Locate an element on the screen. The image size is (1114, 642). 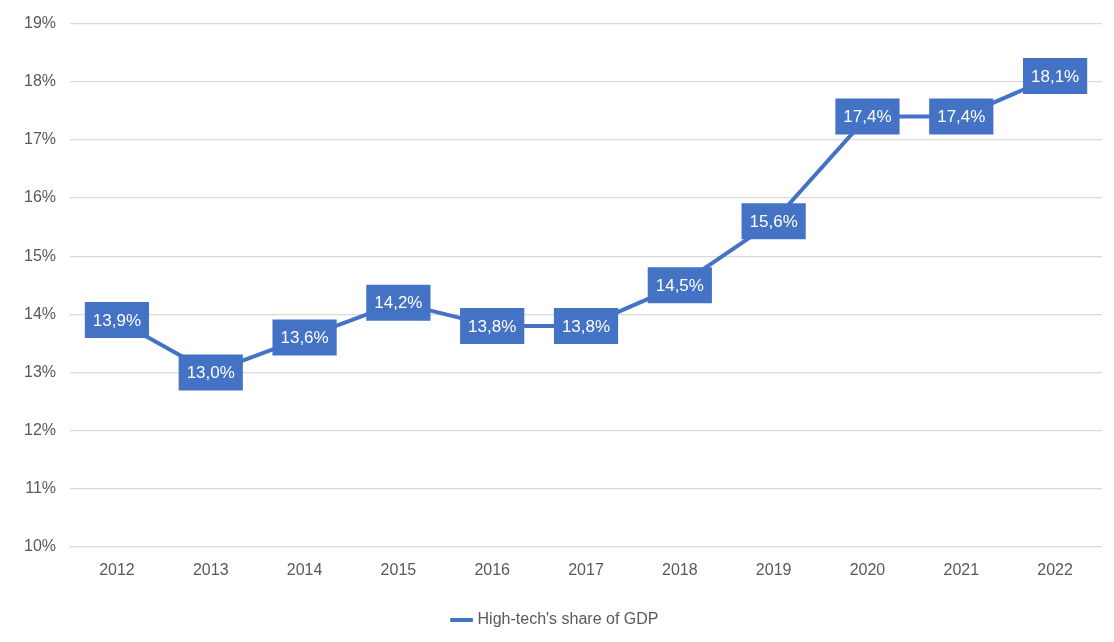
y-tick-label: 16% is located at coordinates (40, 197).